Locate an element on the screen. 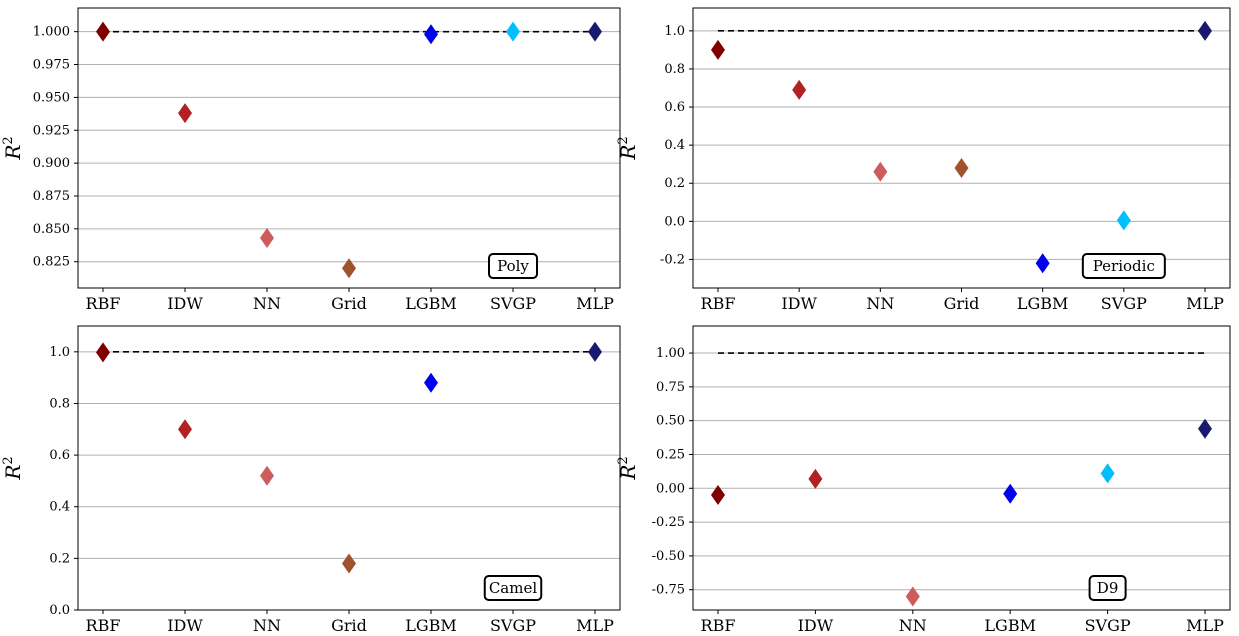  y-tick-label: 0.825 is located at coordinates (51, 262).